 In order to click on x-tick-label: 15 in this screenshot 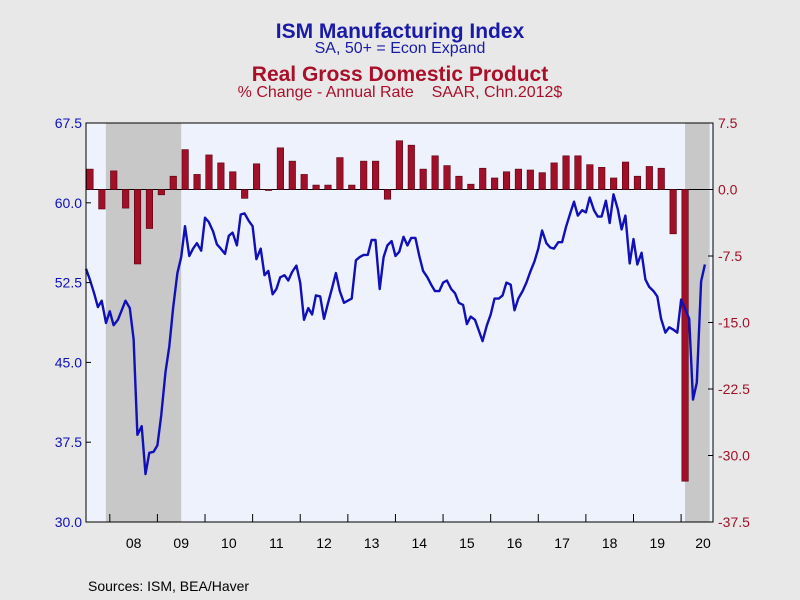, I will do `click(467, 543)`.